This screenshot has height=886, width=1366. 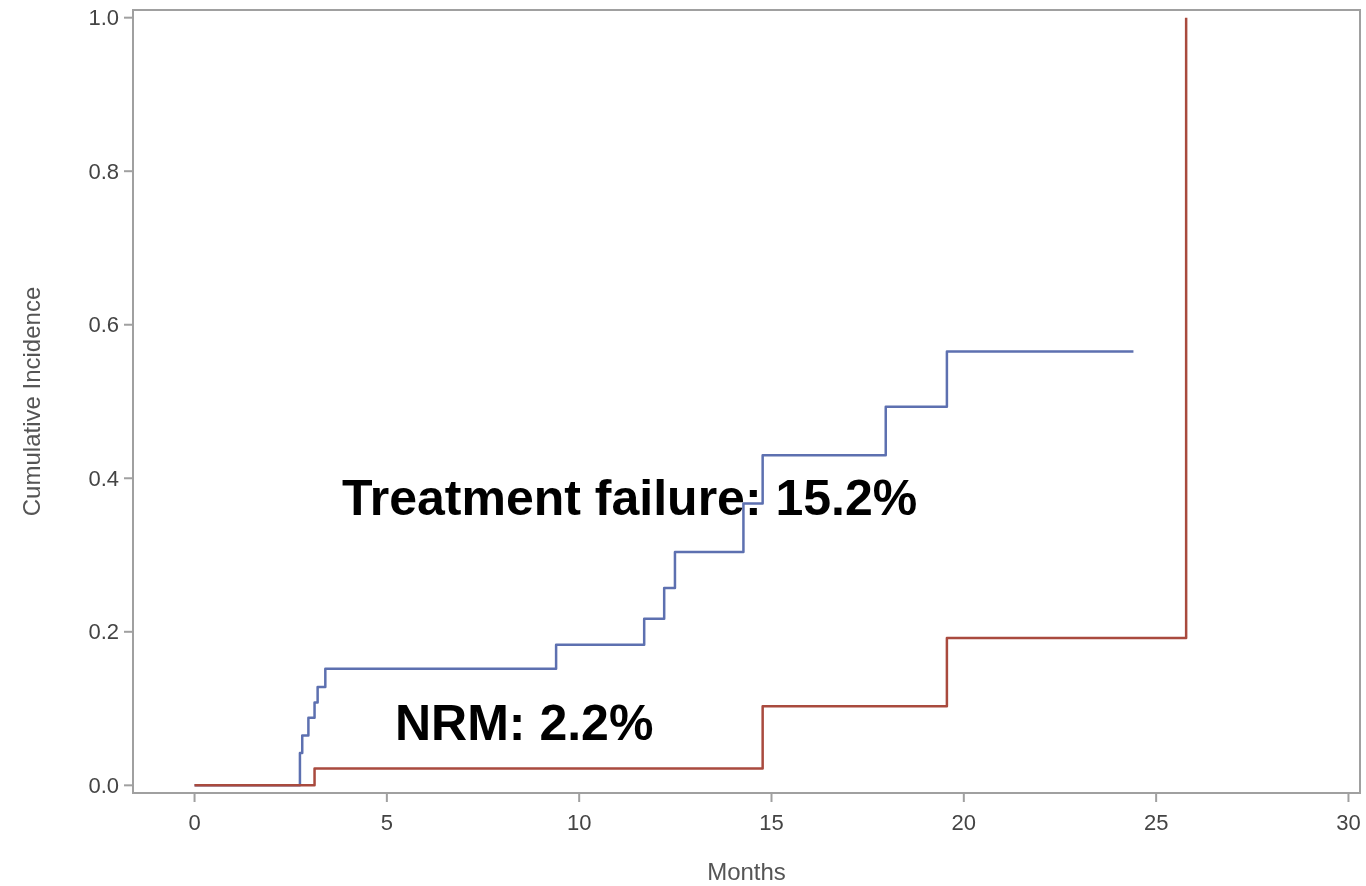 What do you see at coordinates (1156, 822) in the screenshot?
I see `x-tick-label: 25` at bounding box center [1156, 822].